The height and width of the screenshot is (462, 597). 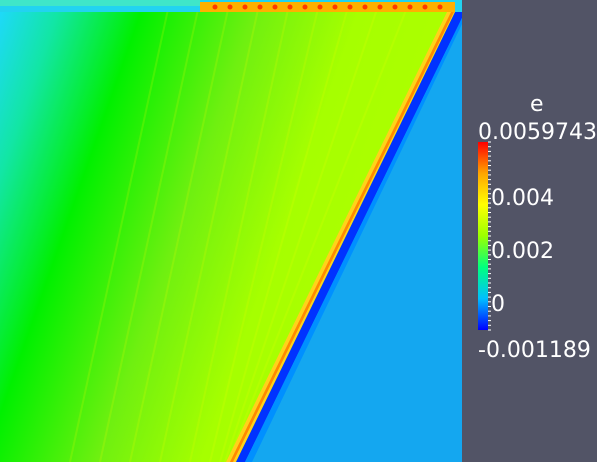 I want to click on top-band-warm, so click(x=327, y=7).